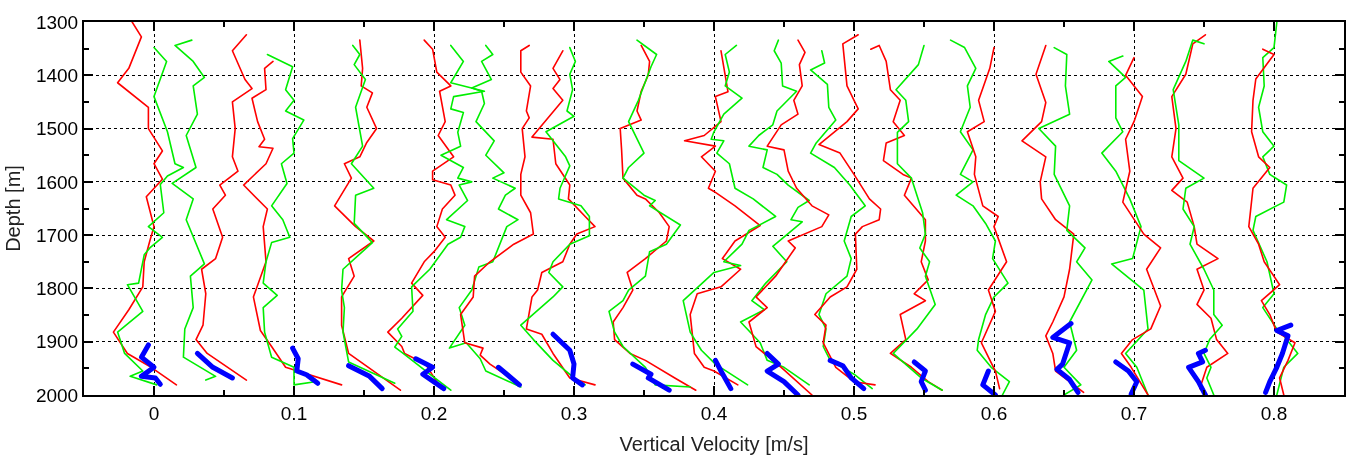  What do you see at coordinates (994, 413) in the screenshot?
I see `x-tick-label: 0.6` at bounding box center [994, 413].